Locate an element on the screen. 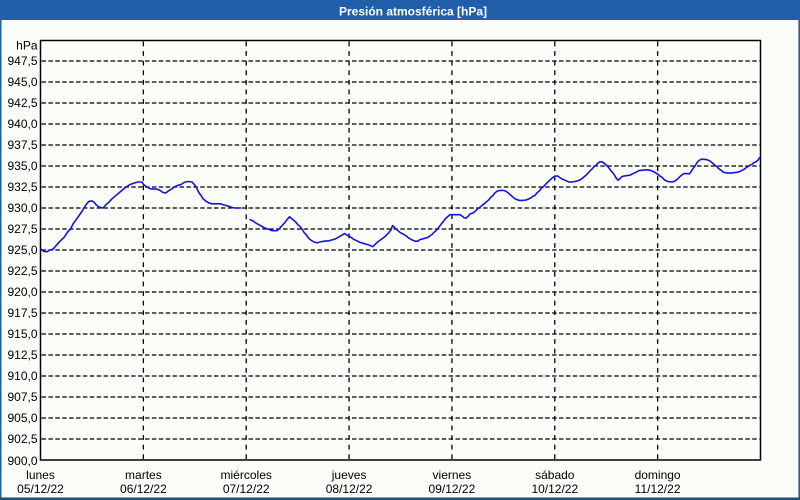  svg-text: 10/12/22 is located at coordinates (554, 489).